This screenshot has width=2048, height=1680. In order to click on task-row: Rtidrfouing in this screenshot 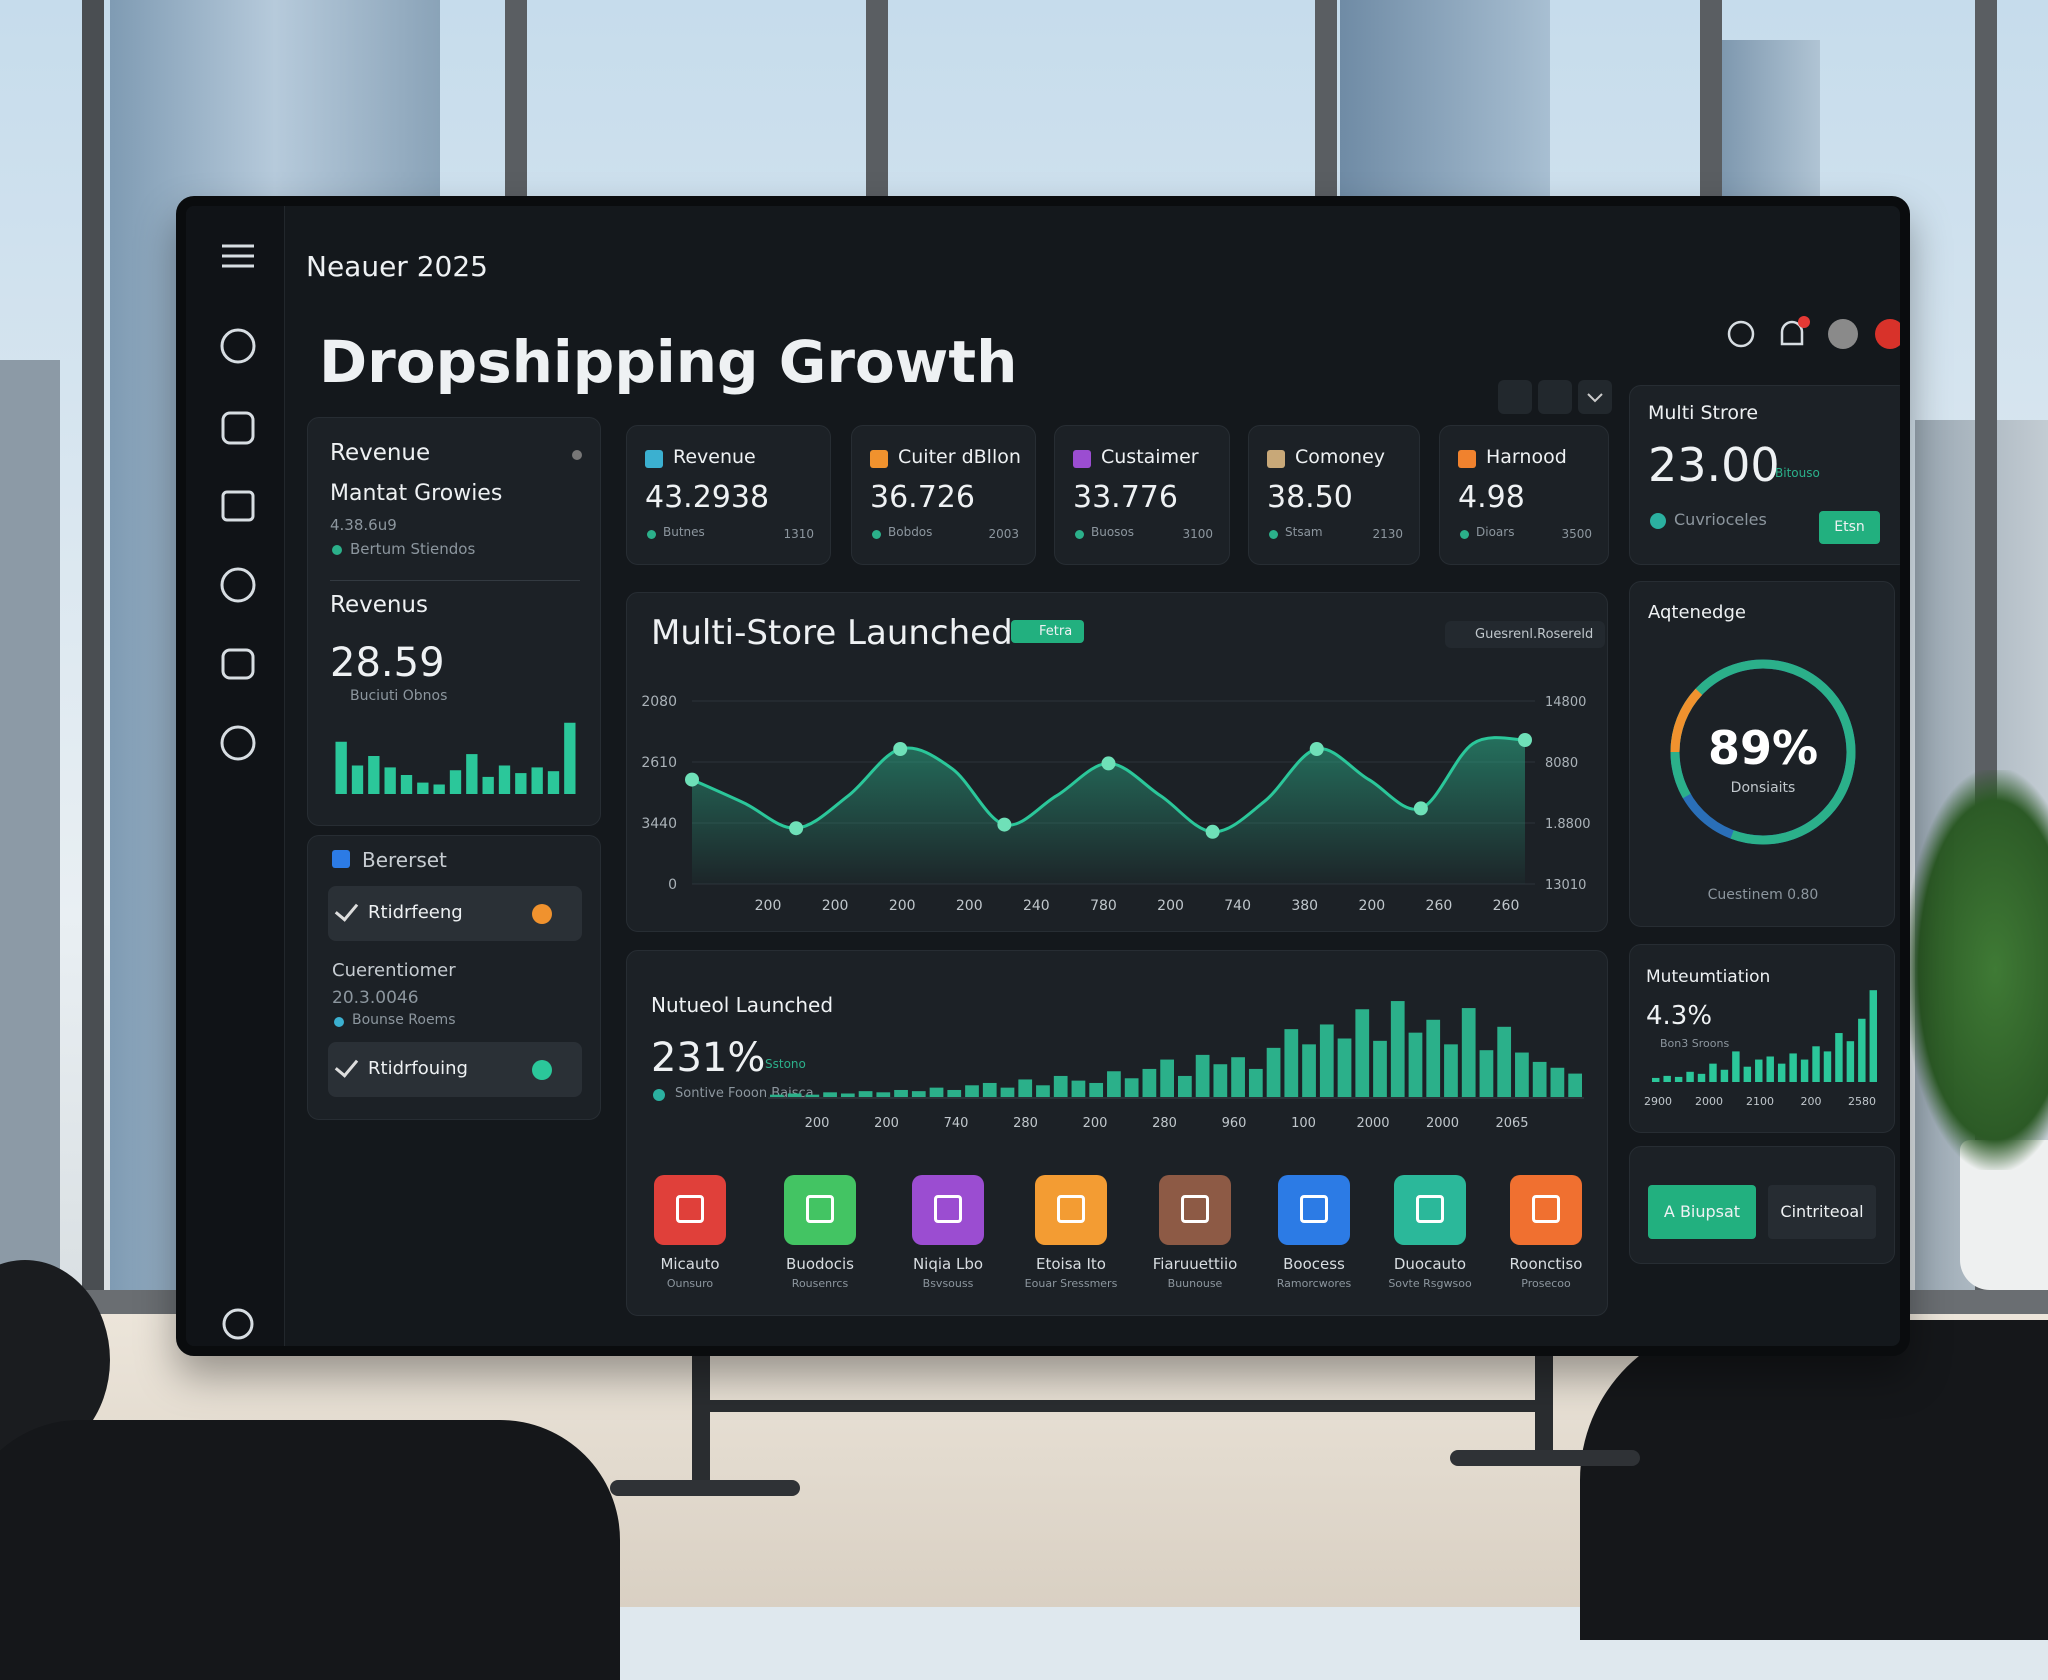, I will do `click(455, 1069)`.